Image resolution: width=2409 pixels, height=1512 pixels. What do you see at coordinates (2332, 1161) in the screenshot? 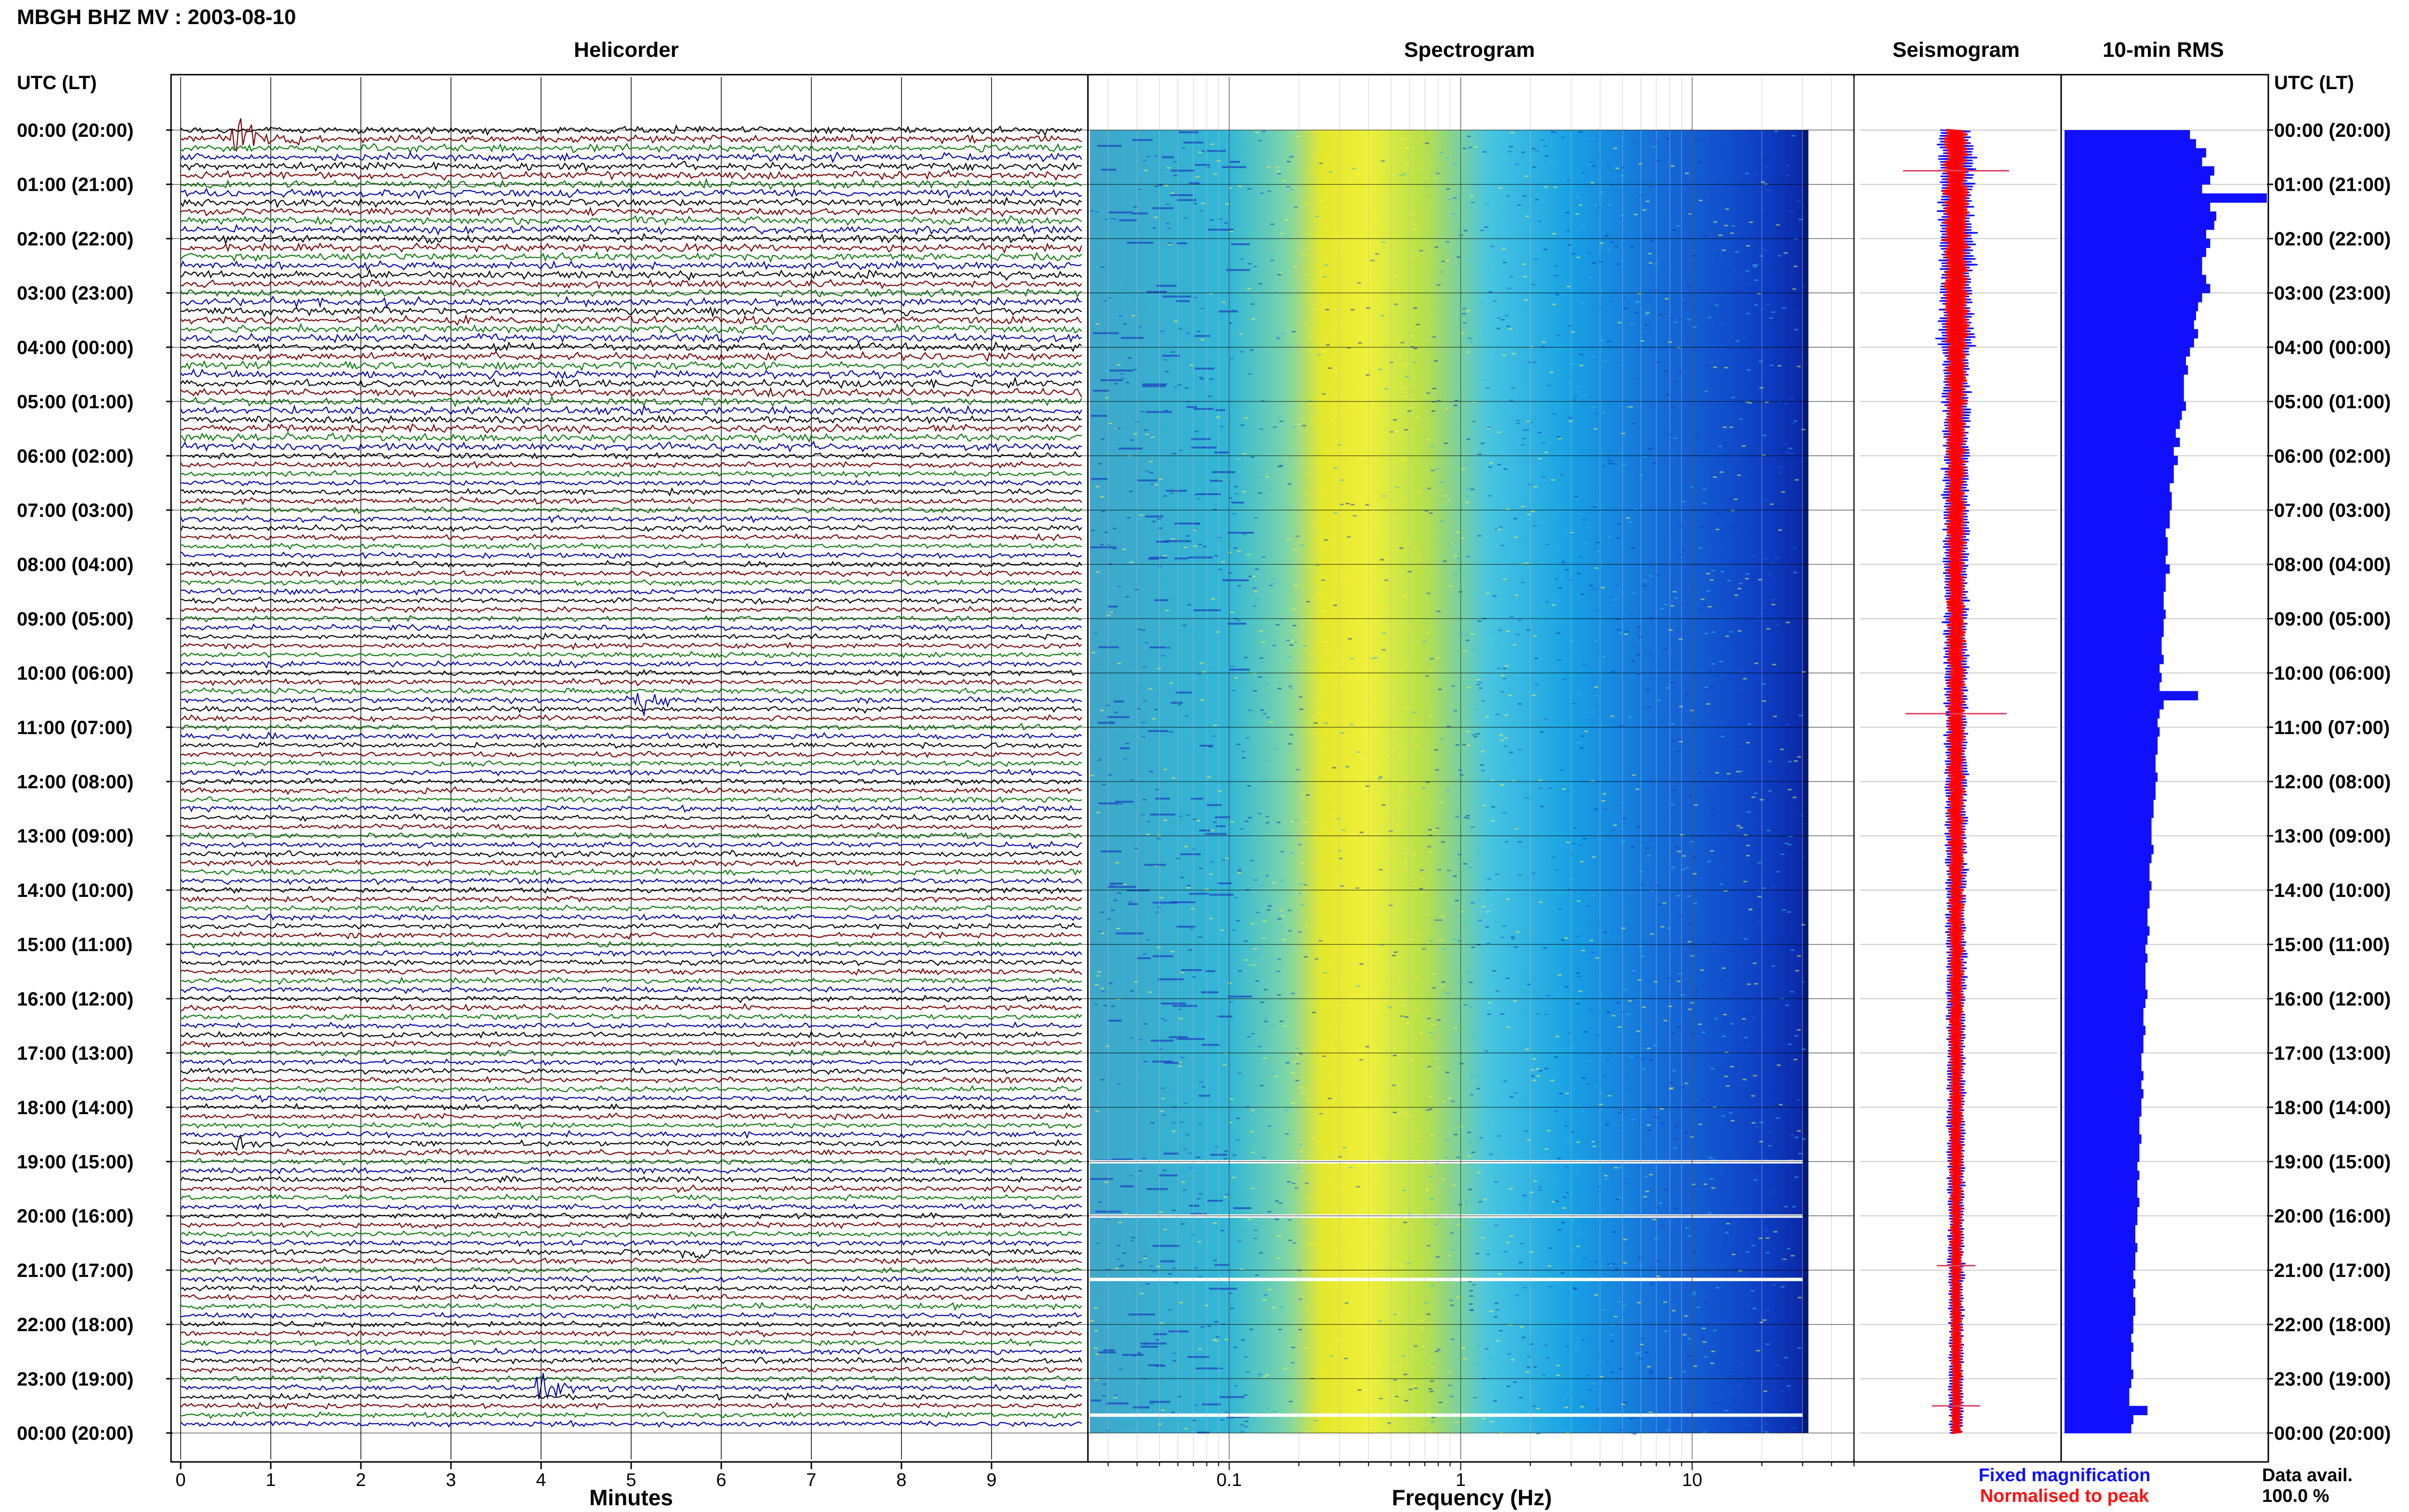
I see `time-label-right: 19:00 (15:00)` at bounding box center [2332, 1161].